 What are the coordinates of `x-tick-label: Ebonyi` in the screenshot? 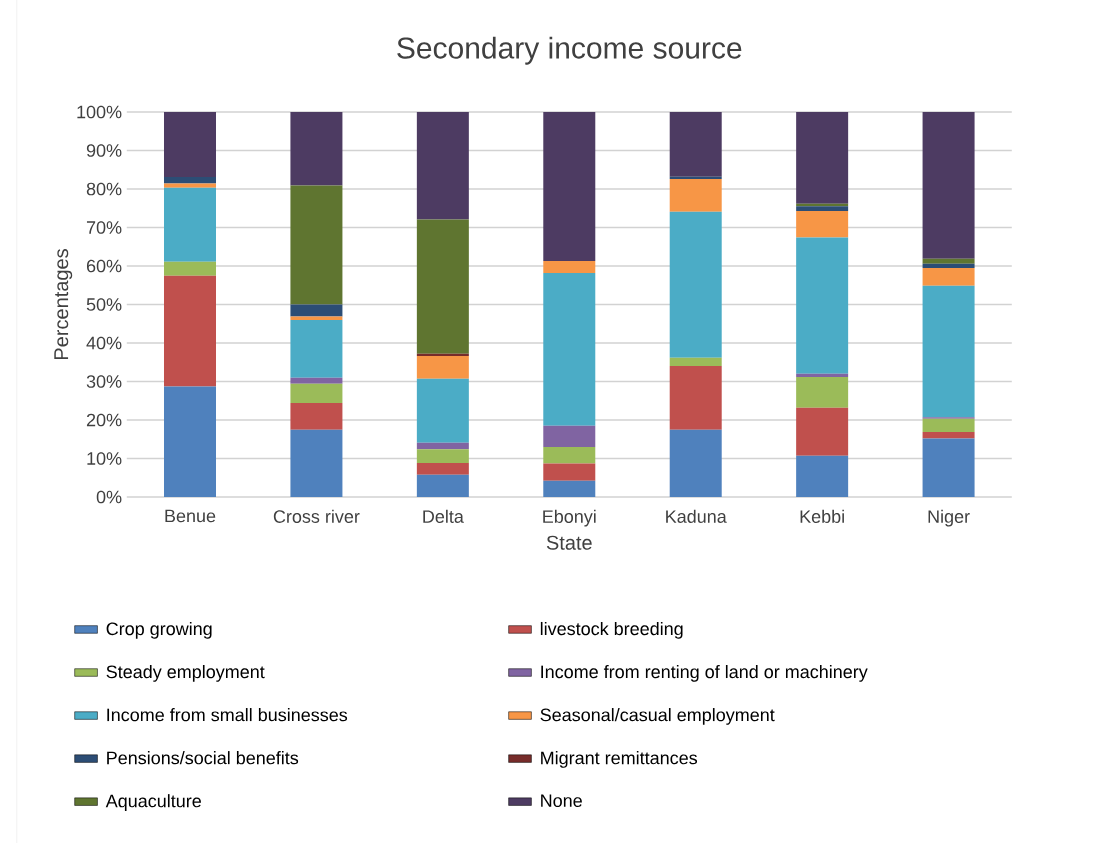 It's located at (569, 518).